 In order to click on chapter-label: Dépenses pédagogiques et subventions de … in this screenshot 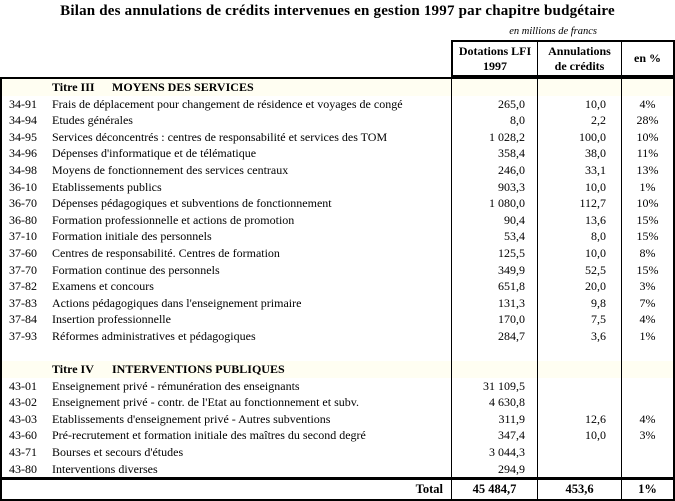, I will do `click(192, 203)`.